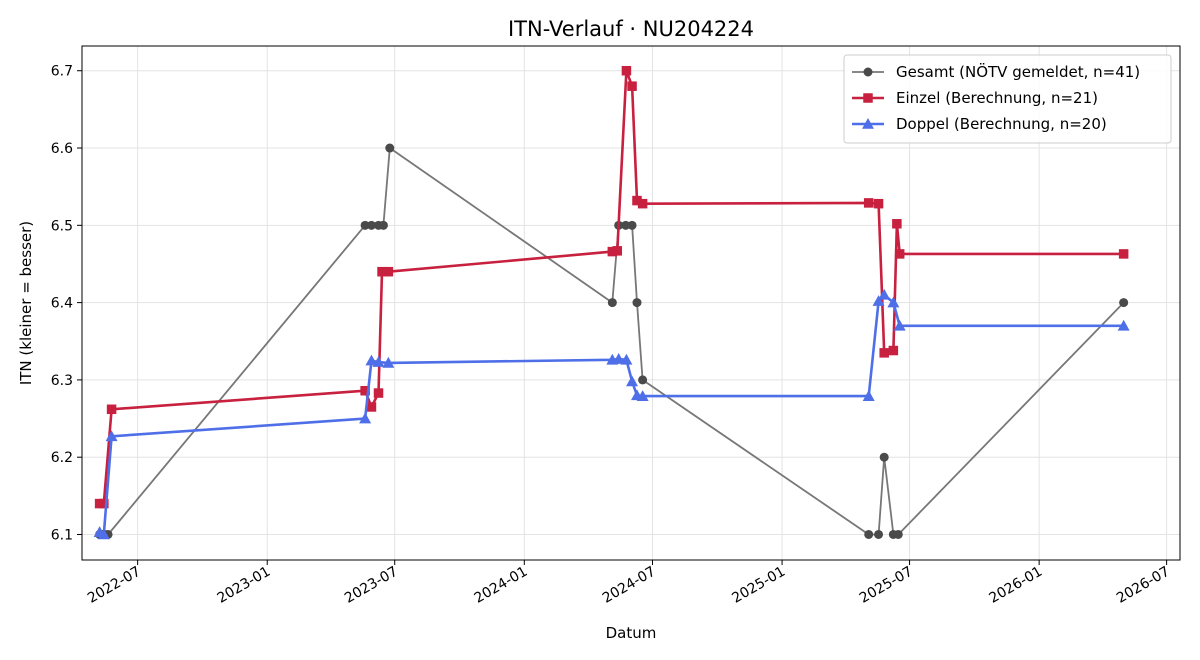 Image resolution: width=1200 pixels, height=660 pixels. What do you see at coordinates (631, 633) in the screenshot?
I see `x-axis-label: Datum` at bounding box center [631, 633].